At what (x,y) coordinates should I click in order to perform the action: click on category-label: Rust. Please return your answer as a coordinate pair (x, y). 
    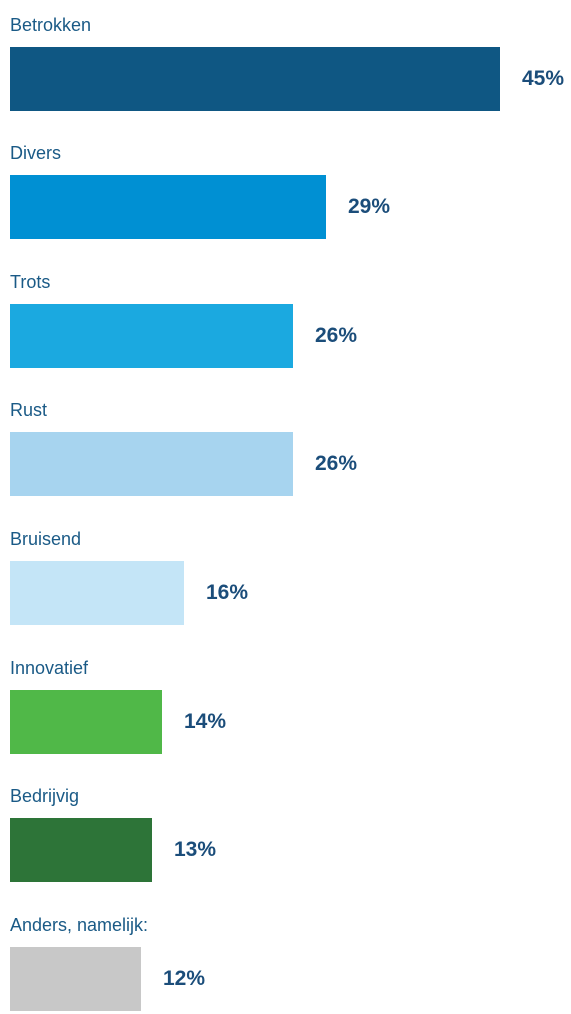
    Looking at the image, I should click on (29, 410).